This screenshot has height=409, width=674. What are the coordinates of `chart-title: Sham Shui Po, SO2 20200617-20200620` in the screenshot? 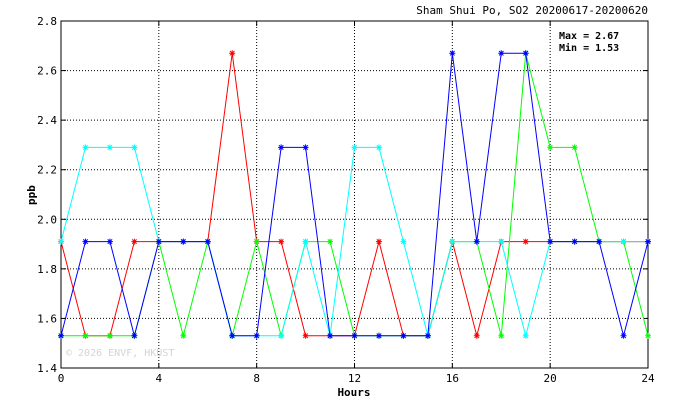 It's located at (532, 10).